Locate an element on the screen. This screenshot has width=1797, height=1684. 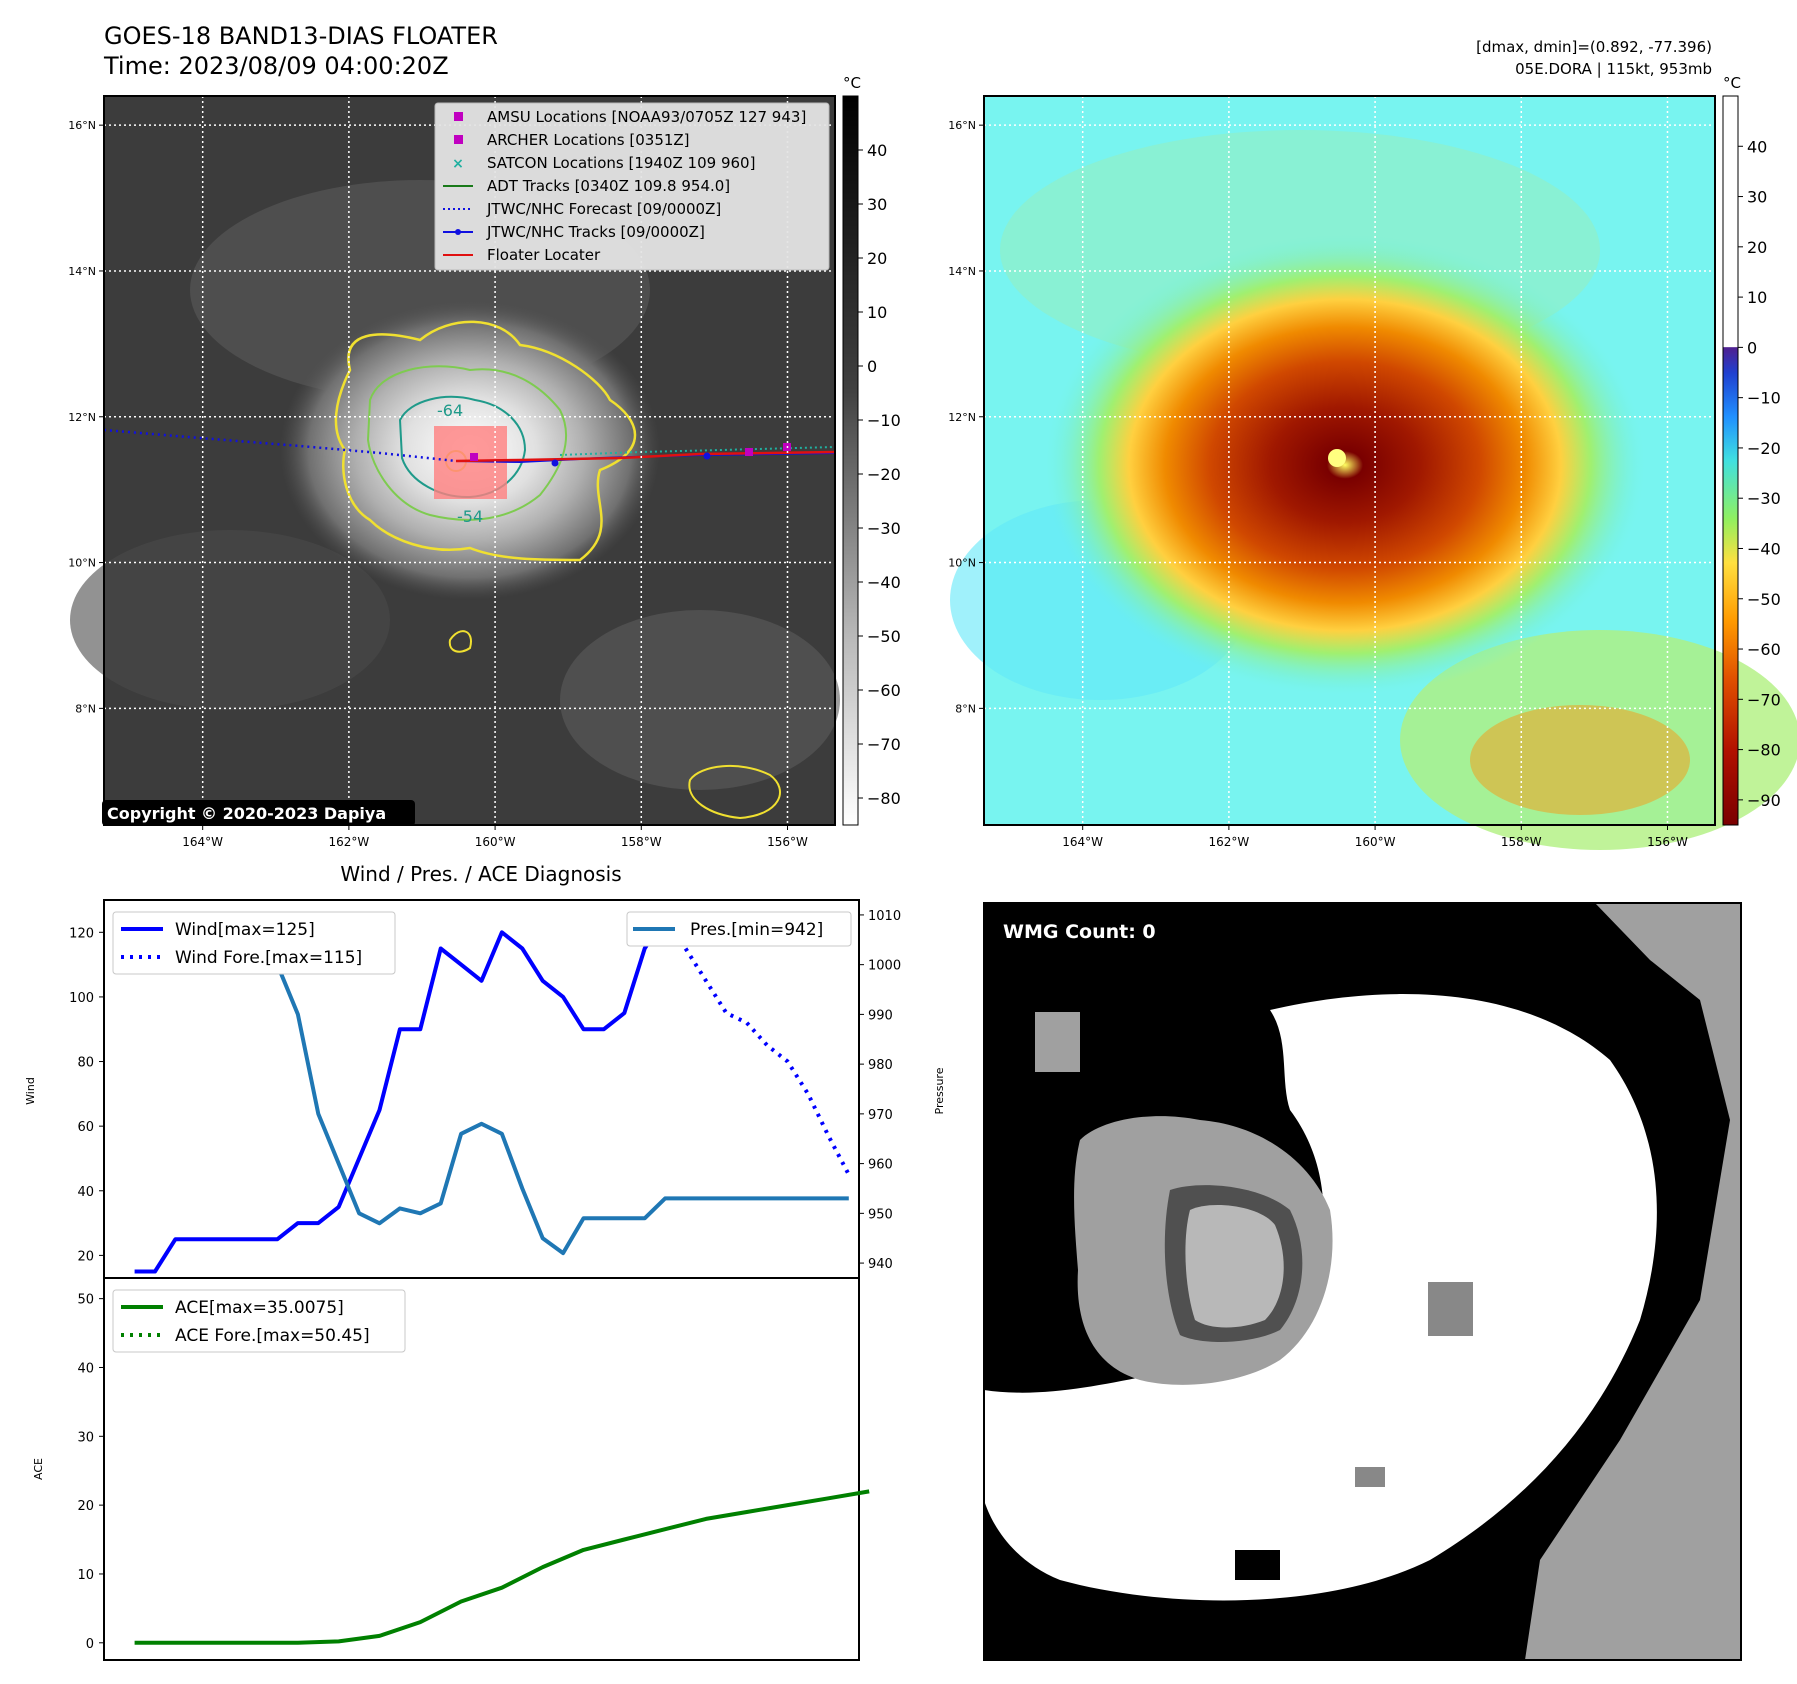
wmg-gray-outer is located at coordinates (1633, 1281).